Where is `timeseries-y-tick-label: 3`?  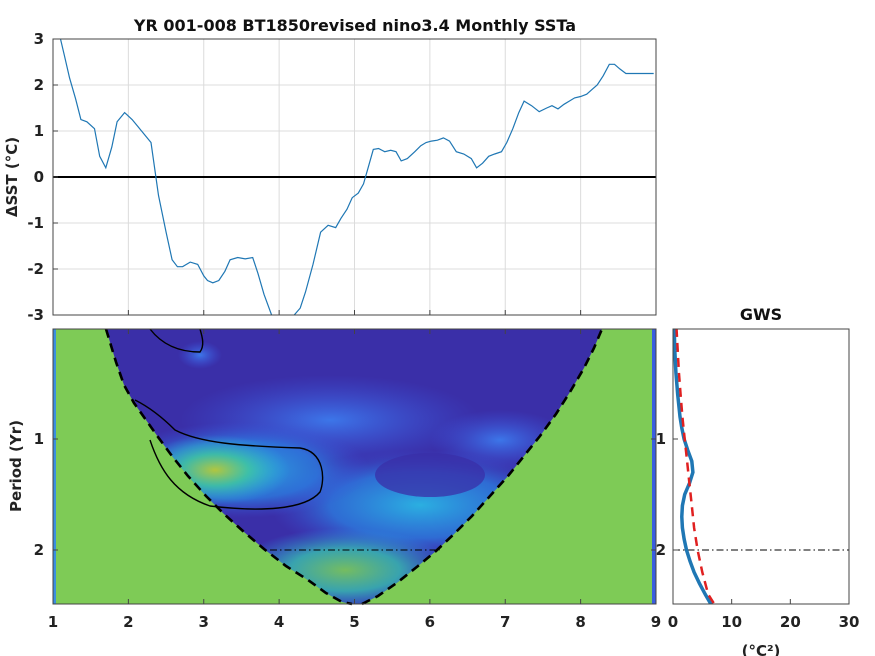 timeseries-y-tick-label: 3 is located at coordinates (39, 39).